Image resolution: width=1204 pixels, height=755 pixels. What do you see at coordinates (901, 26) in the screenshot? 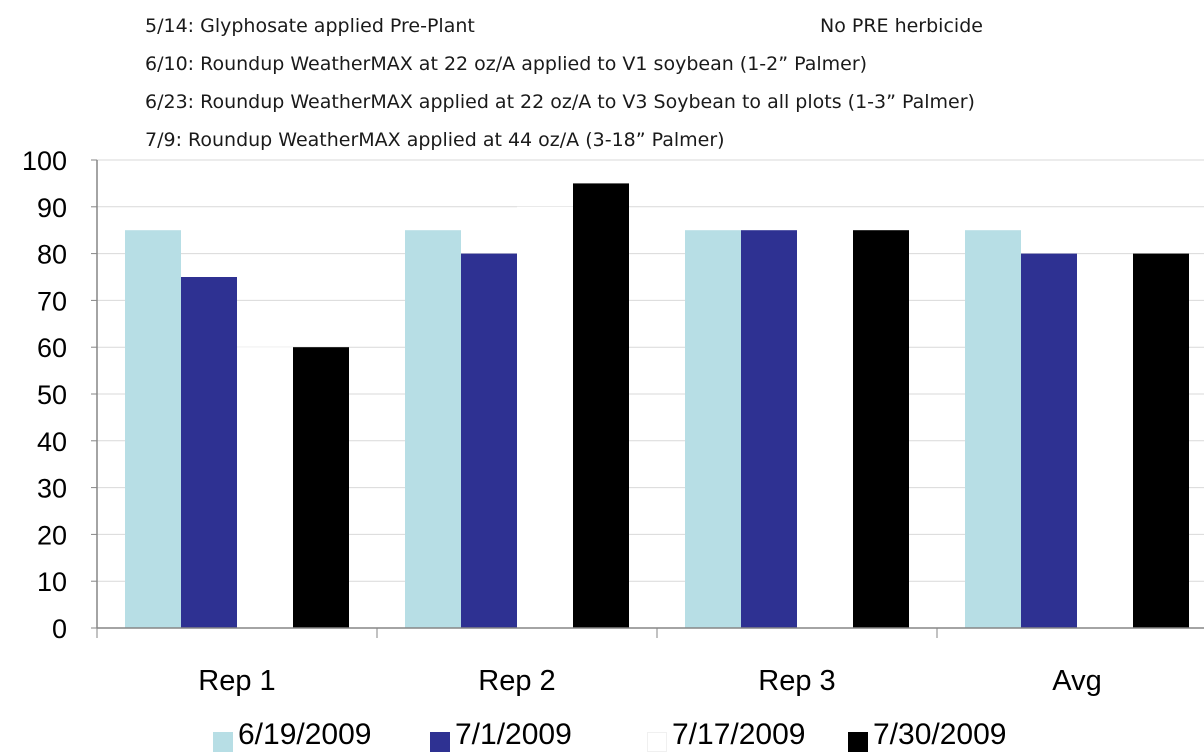
I see `annotation-no-pre: No PRE herbicide` at bounding box center [901, 26].